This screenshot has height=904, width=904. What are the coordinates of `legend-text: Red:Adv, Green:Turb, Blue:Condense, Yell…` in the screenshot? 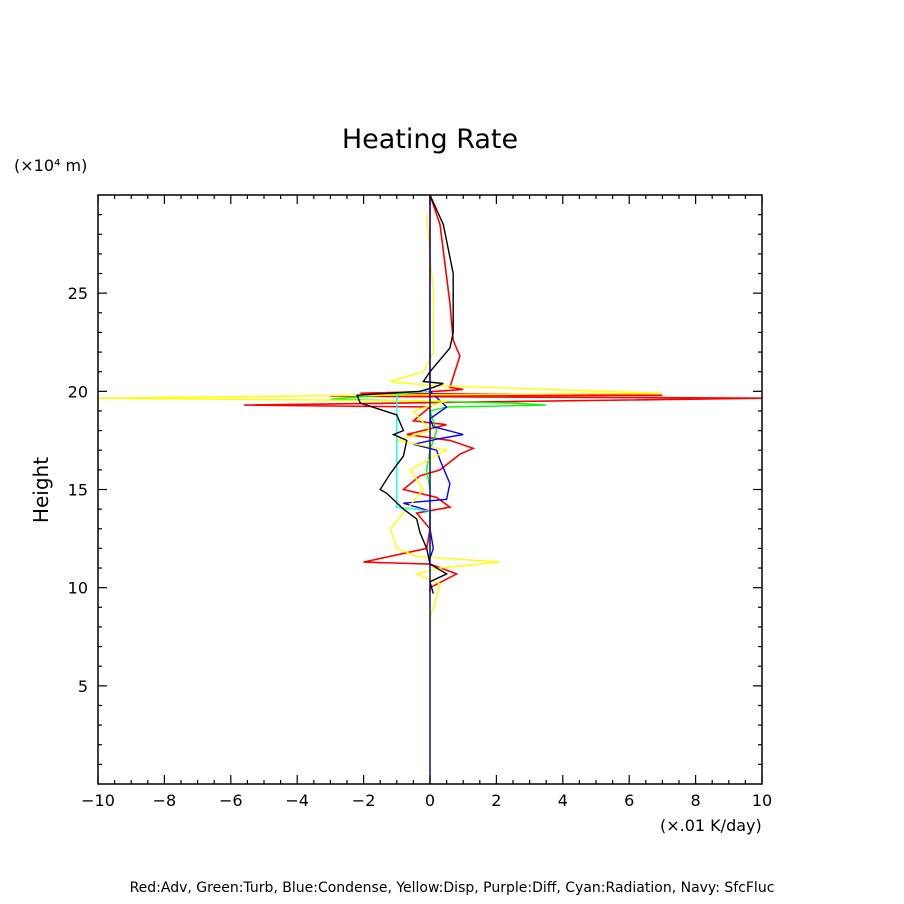 It's located at (452, 888).